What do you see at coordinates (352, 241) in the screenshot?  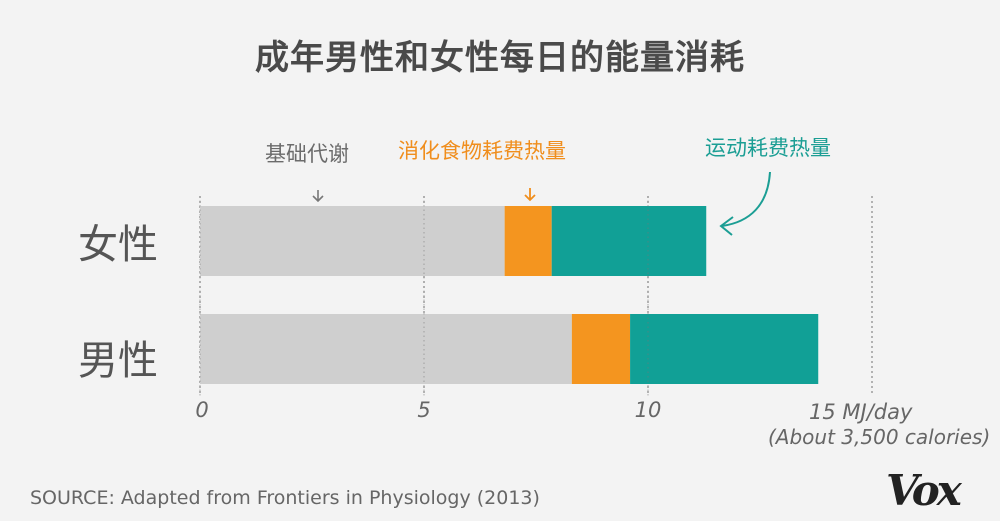 I see `bar-segment-bmr-female` at bounding box center [352, 241].